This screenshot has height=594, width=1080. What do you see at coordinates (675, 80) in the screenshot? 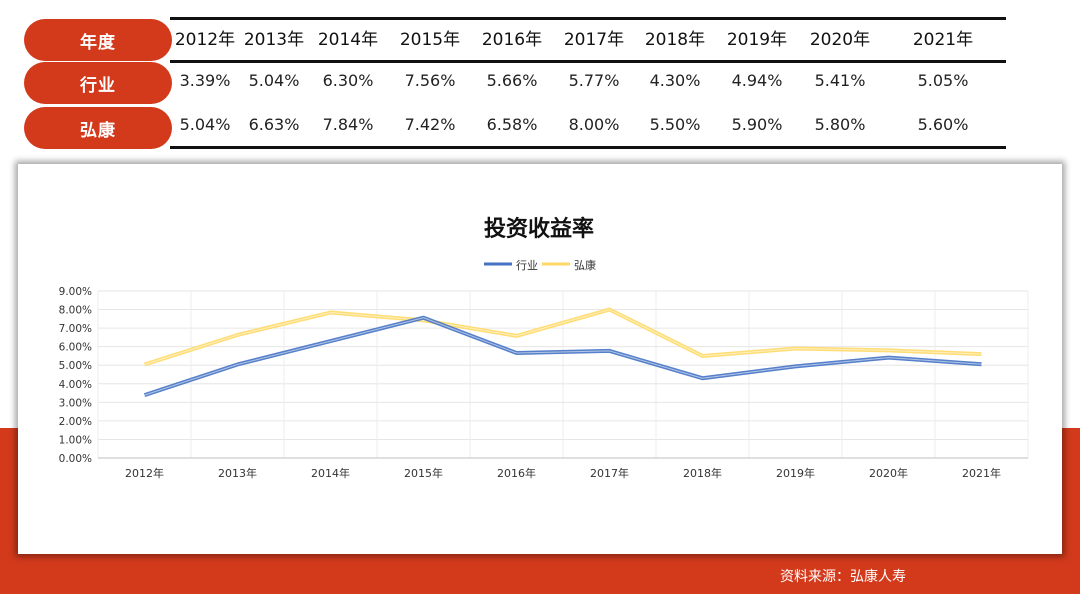
I see `industry-rate-cell: 4.30%` at bounding box center [675, 80].